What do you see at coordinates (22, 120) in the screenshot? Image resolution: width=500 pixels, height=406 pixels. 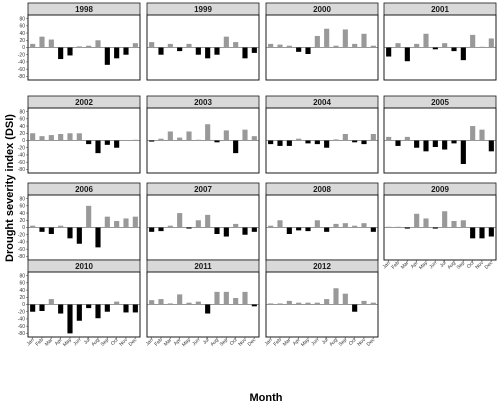 I see `y-tick-label: 60` at bounding box center [22, 120].